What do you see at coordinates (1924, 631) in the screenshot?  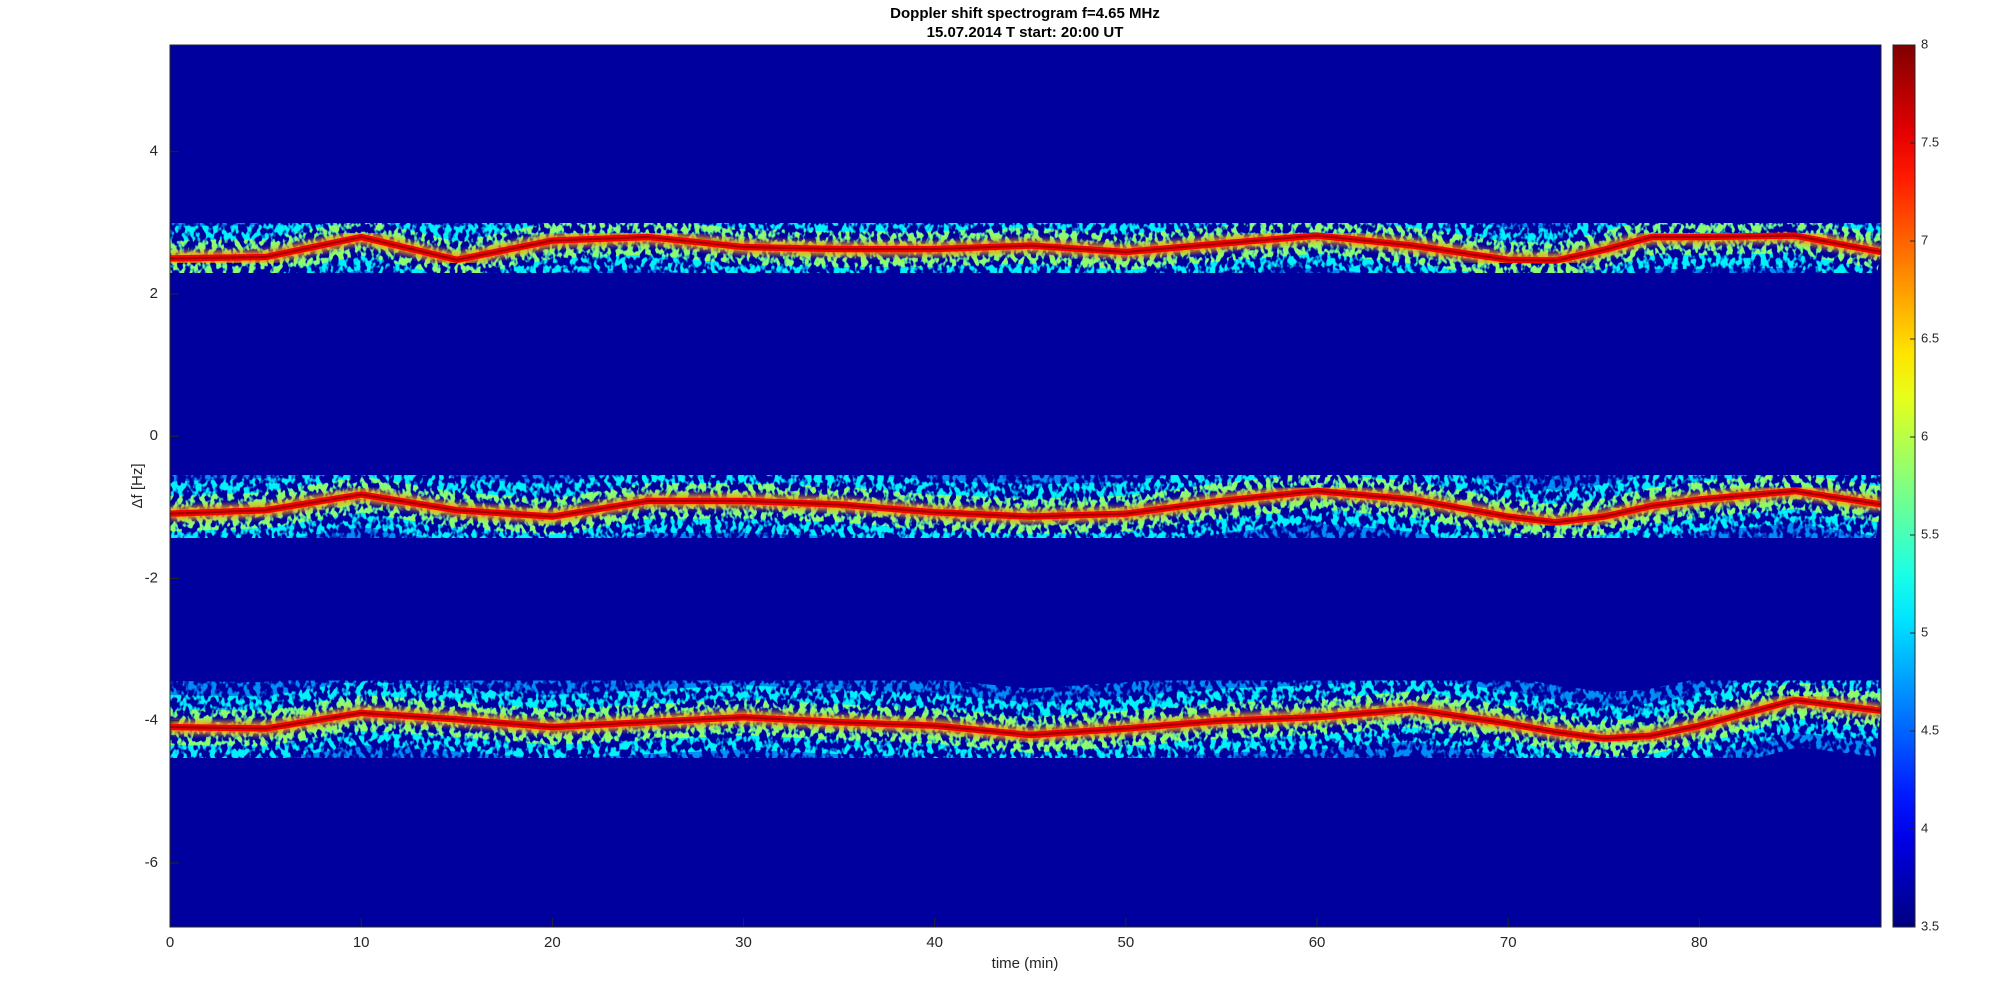 I see `colorbar-tick-label: 5` at bounding box center [1924, 631].